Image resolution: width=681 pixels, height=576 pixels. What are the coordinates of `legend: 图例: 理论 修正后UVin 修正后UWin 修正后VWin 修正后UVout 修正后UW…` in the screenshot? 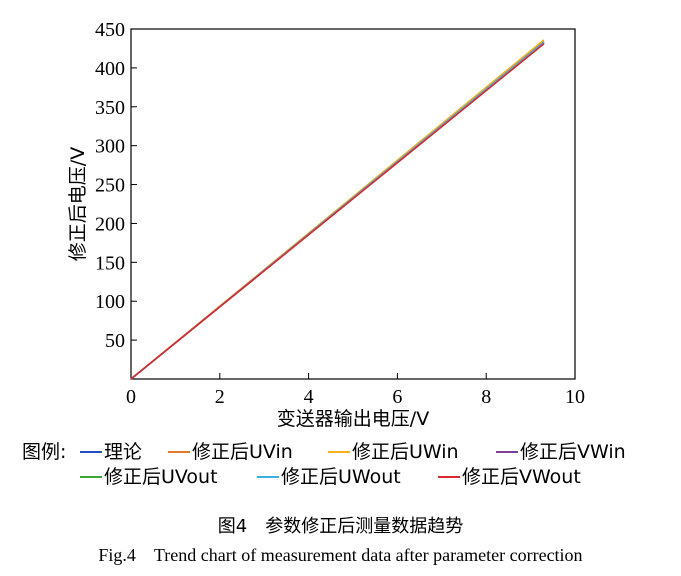 It's located at (324, 464).